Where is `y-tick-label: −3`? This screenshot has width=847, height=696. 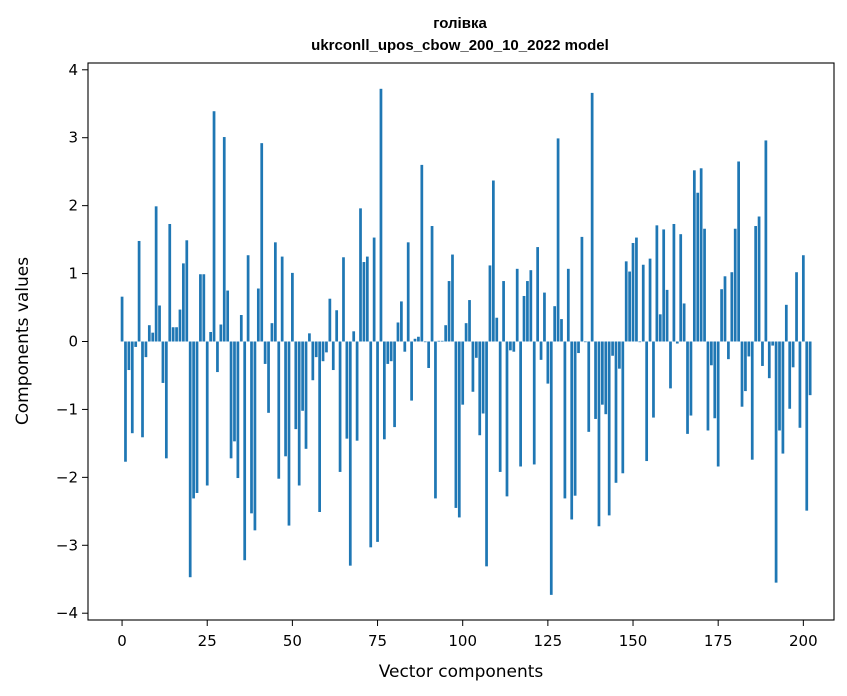
y-tick-label: −3 is located at coordinates (67, 545).